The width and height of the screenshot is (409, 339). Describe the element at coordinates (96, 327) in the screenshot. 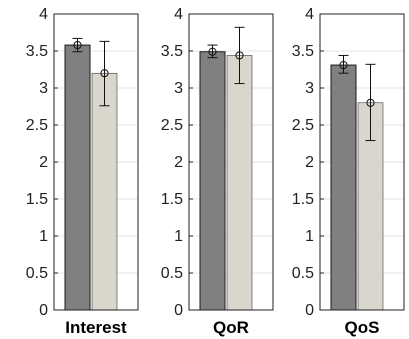

I see `category-label: Interest` at that location.